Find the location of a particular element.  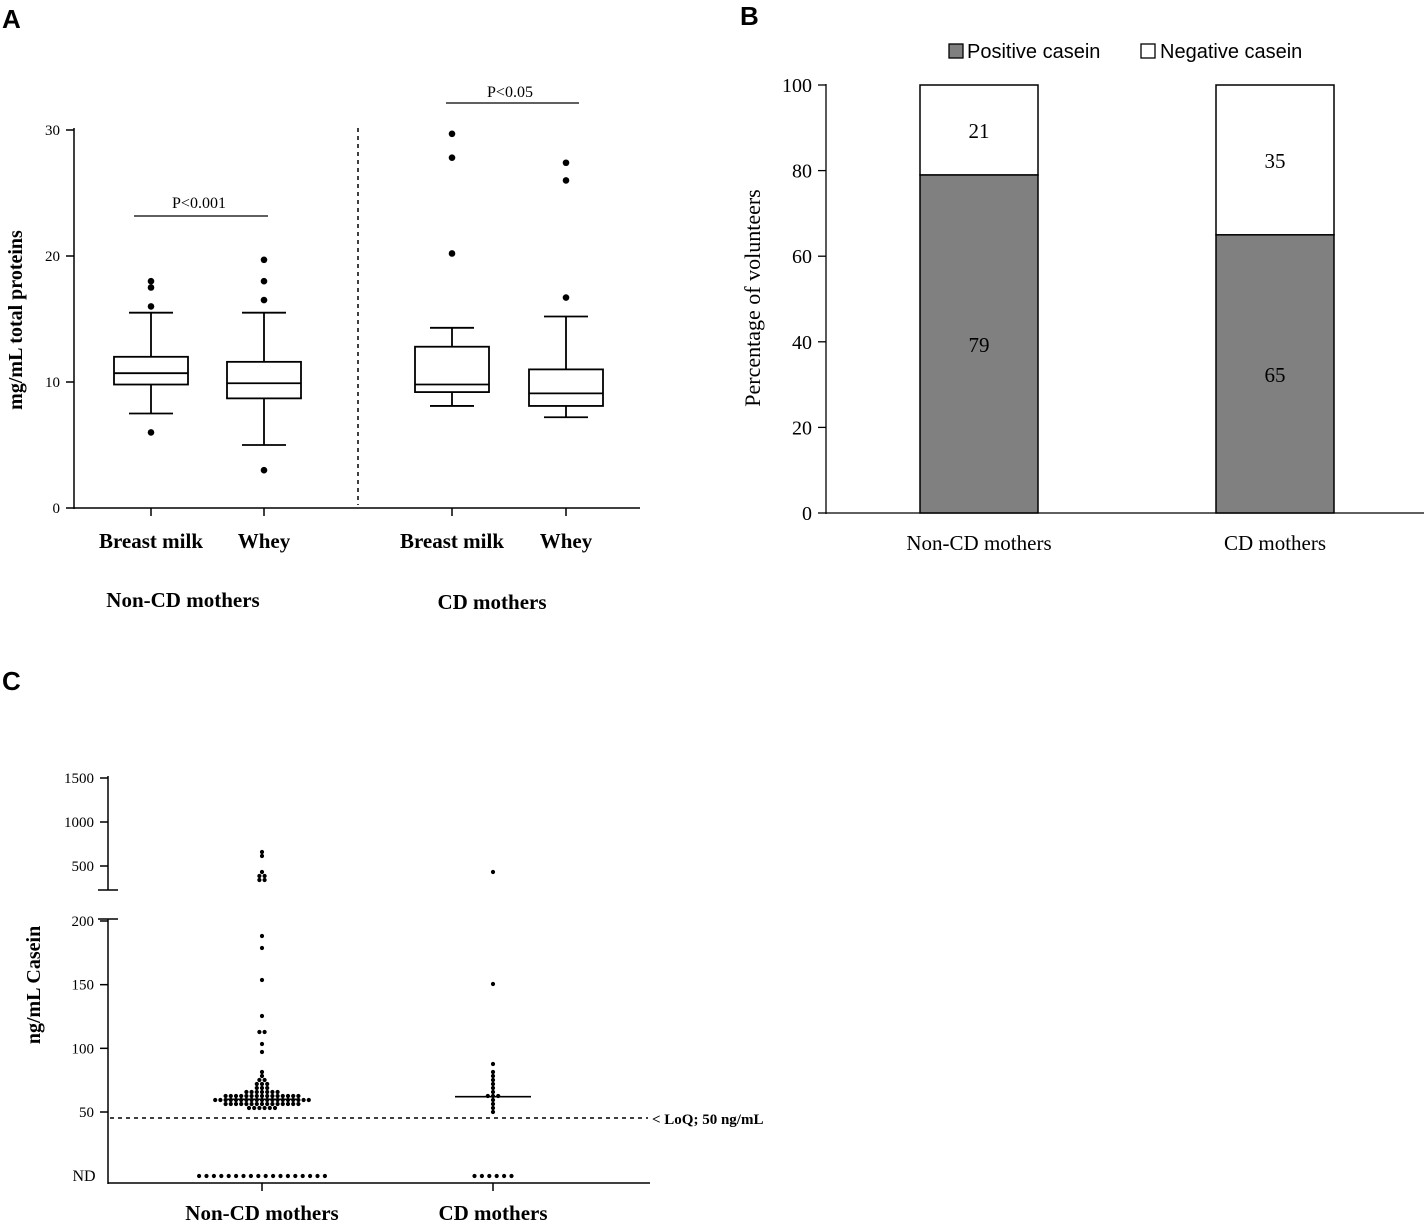

panel-c-points is located at coordinates (364, 1014).